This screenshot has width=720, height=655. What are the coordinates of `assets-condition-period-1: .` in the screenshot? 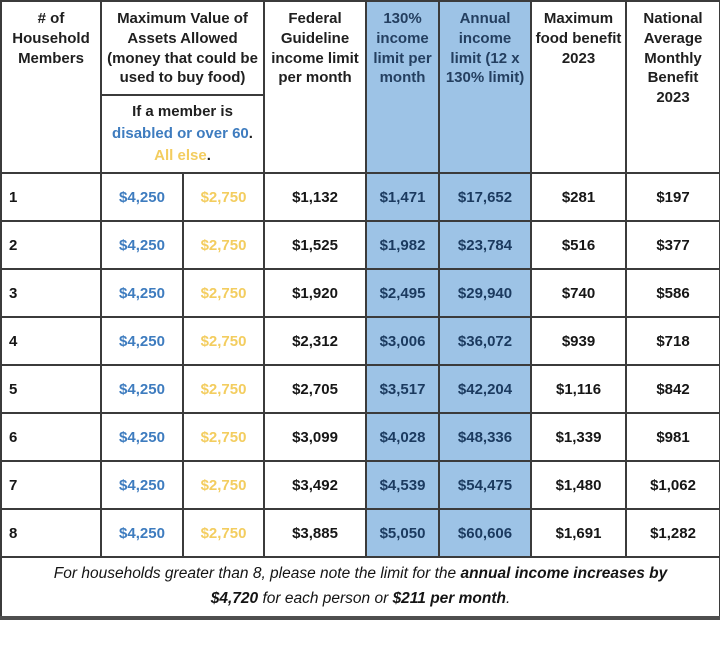 It's located at (250, 134).